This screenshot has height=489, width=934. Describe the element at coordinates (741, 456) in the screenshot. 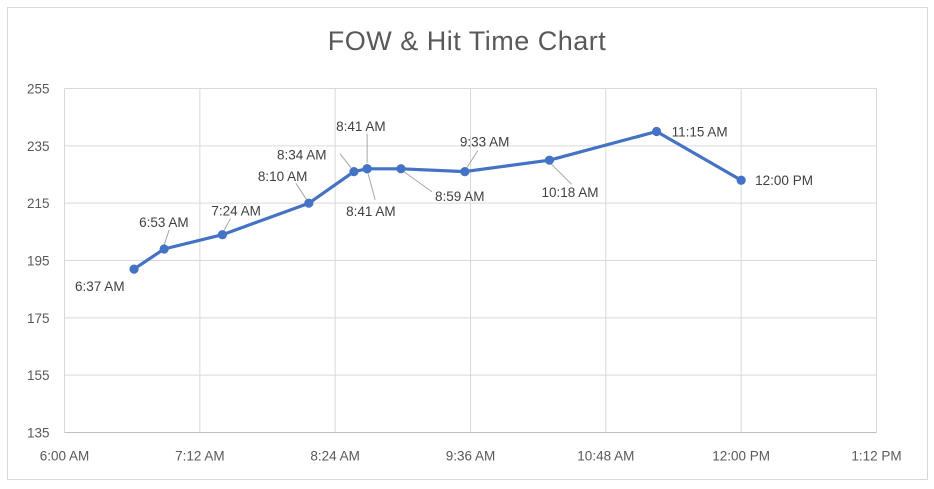

I see `x-tick-label: 12:00 PM` at that location.